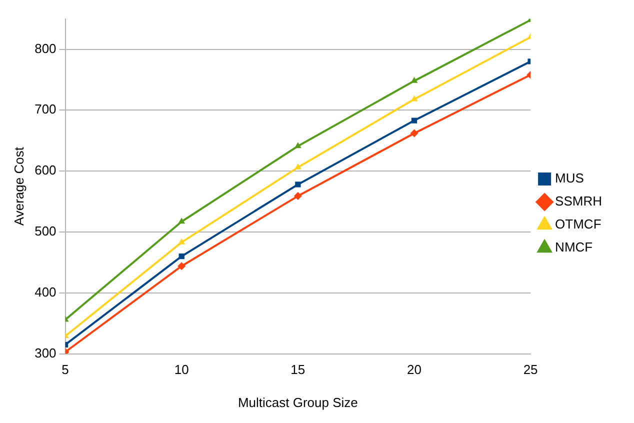 This screenshot has height=423, width=634. Describe the element at coordinates (45, 231) in the screenshot. I see `y-tick-label: 500` at that location.